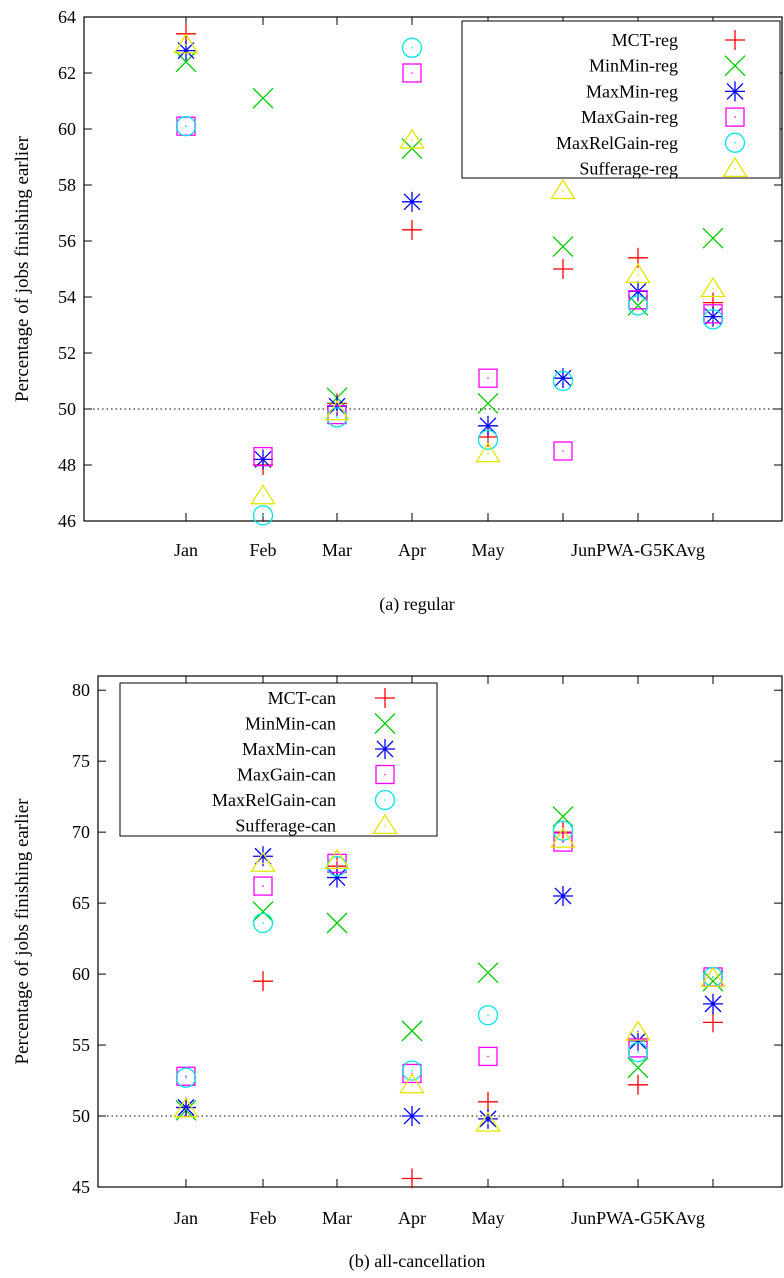 The image size is (784, 1278). I want to click on point-MaxGain-can-Feb, so click(263, 886).